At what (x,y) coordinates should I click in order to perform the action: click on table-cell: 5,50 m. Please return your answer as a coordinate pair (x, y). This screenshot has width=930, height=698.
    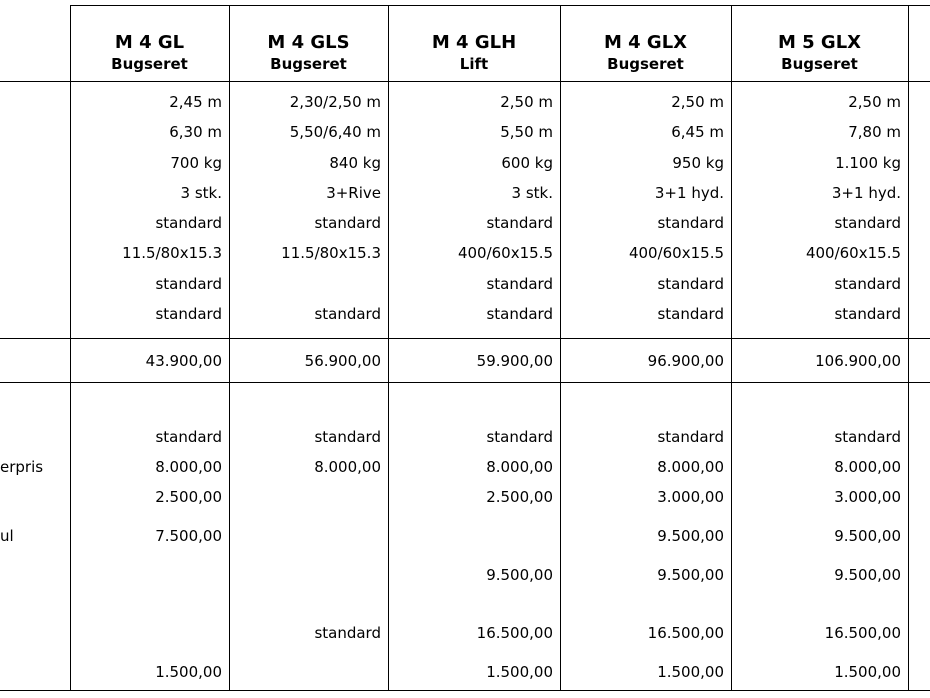
    Looking at the image, I should click on (526, 132).